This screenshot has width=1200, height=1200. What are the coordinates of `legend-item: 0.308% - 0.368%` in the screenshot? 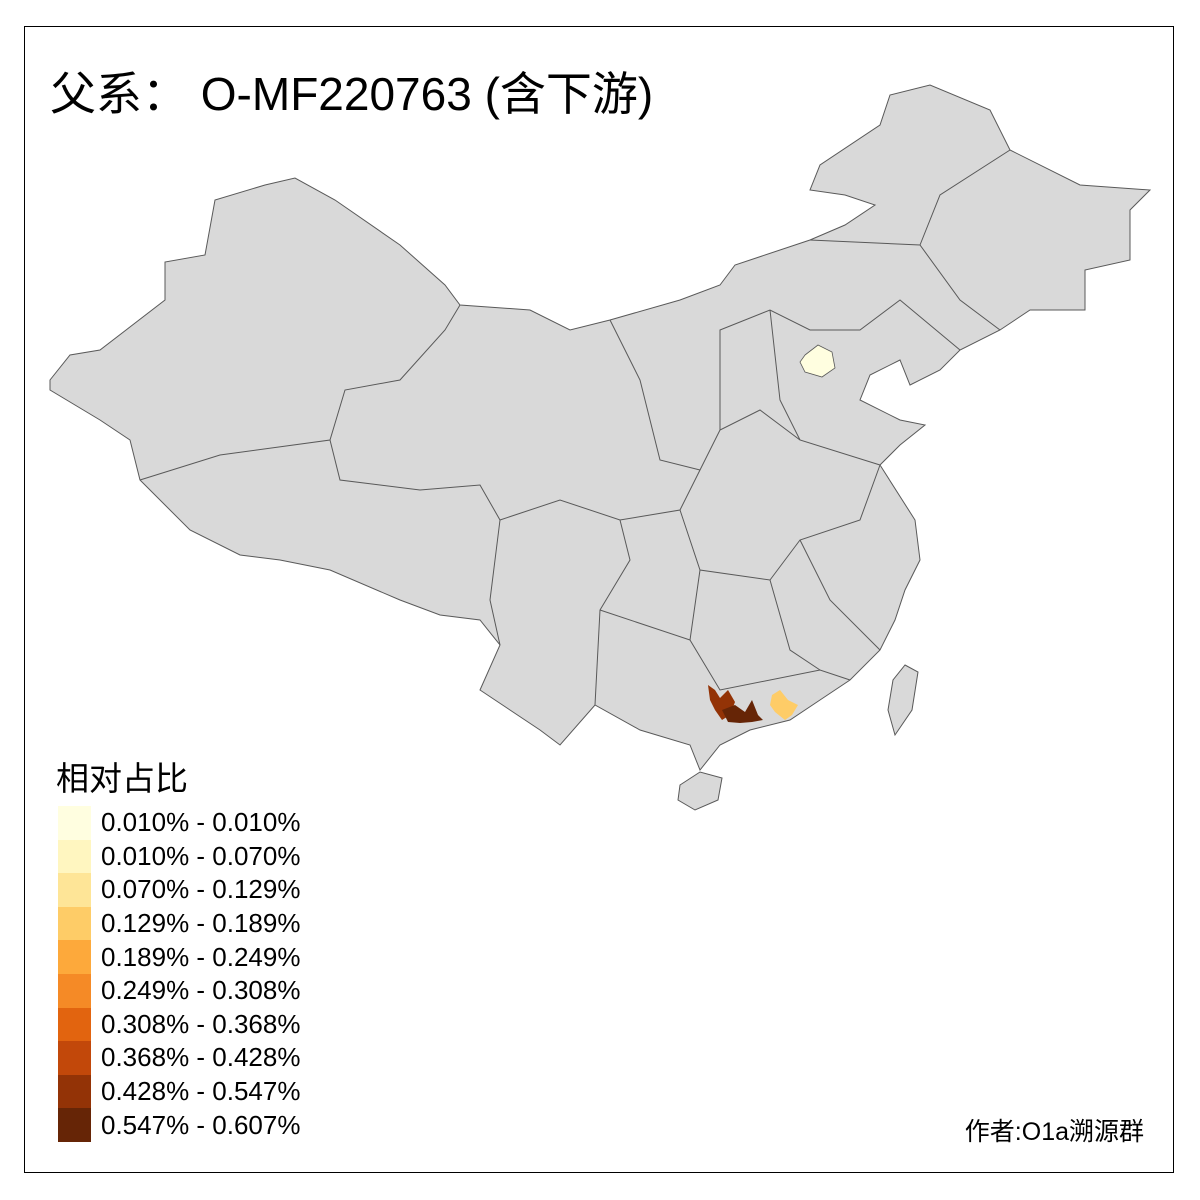 It's located at (179, 1024).